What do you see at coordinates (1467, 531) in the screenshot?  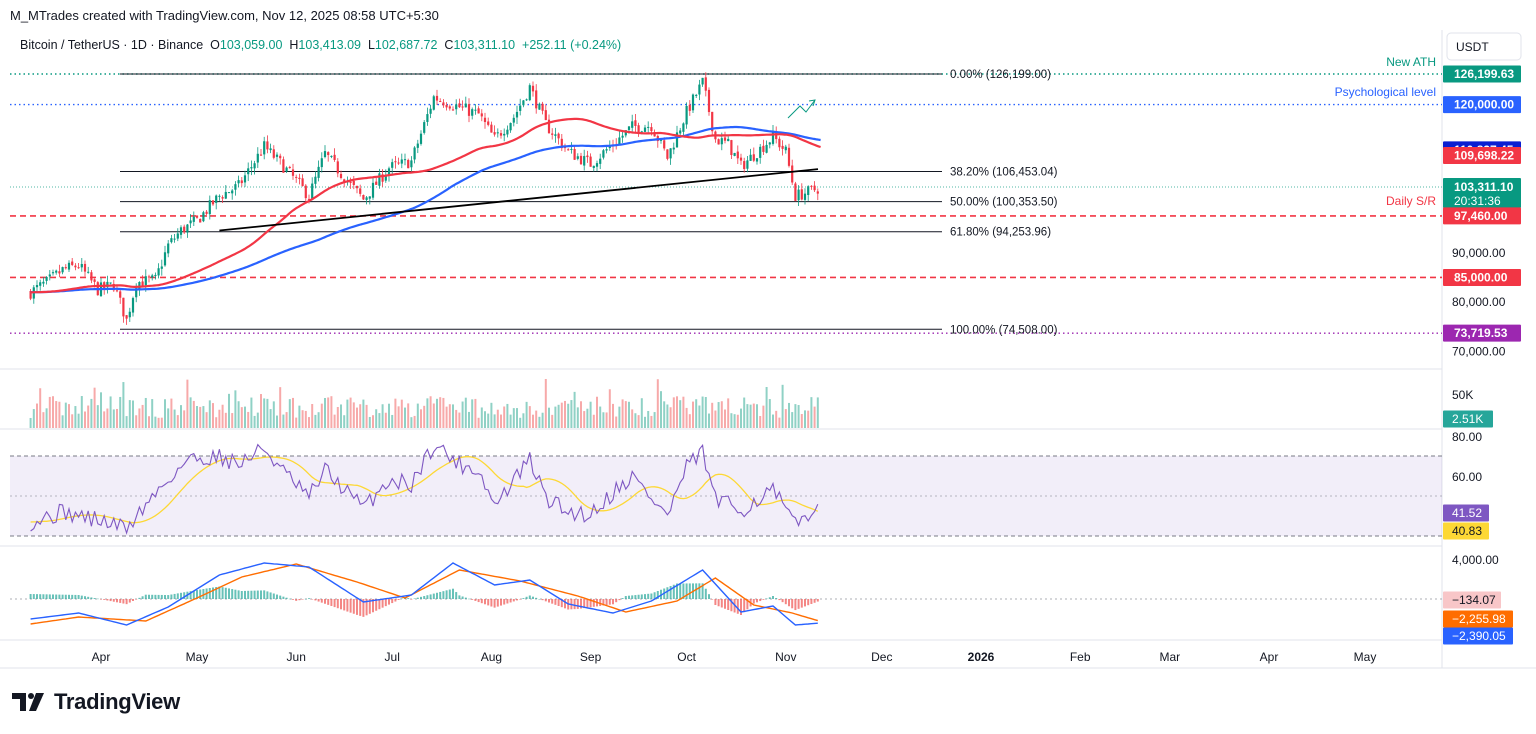 I see `rsi-ma-last-tag-text: 40.83` at bounding box center [1467, 531].